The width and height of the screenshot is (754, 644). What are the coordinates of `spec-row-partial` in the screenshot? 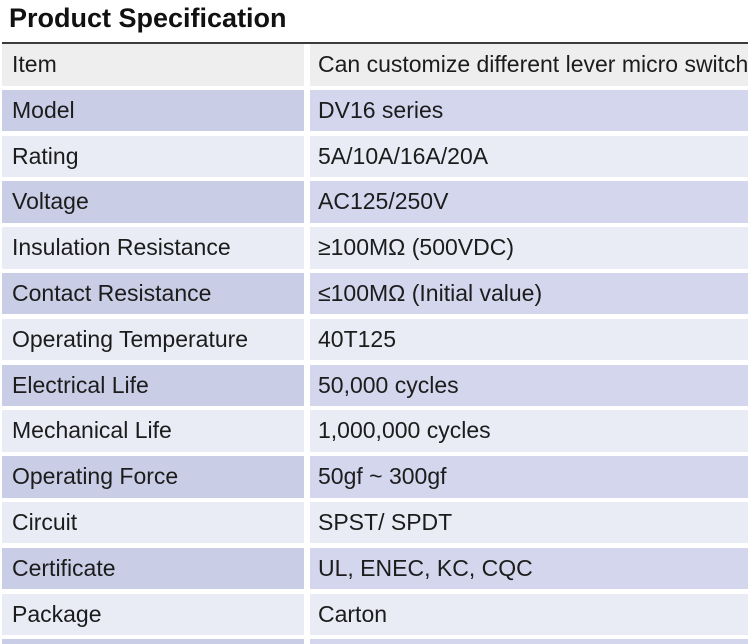 It's located at (375, 641).